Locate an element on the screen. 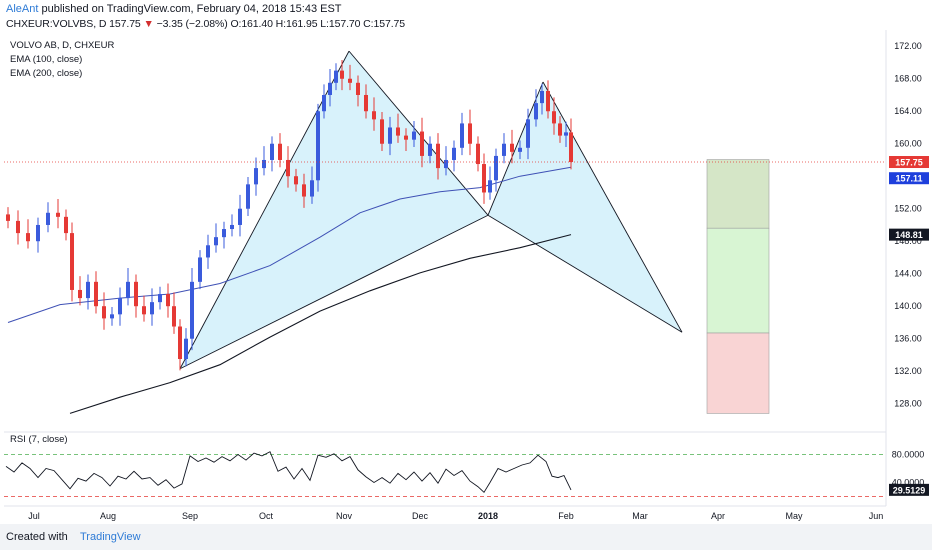 This screenshot has height=550, width=932. price-tick-label: 128.00 is located at coordinates (908, 404).